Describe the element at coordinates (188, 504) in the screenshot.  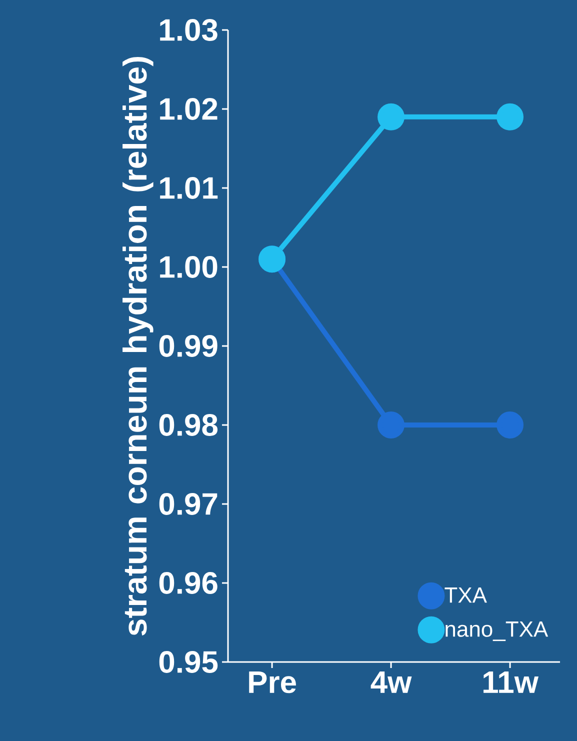
I see `y-tick-label: 0.97` at that location.